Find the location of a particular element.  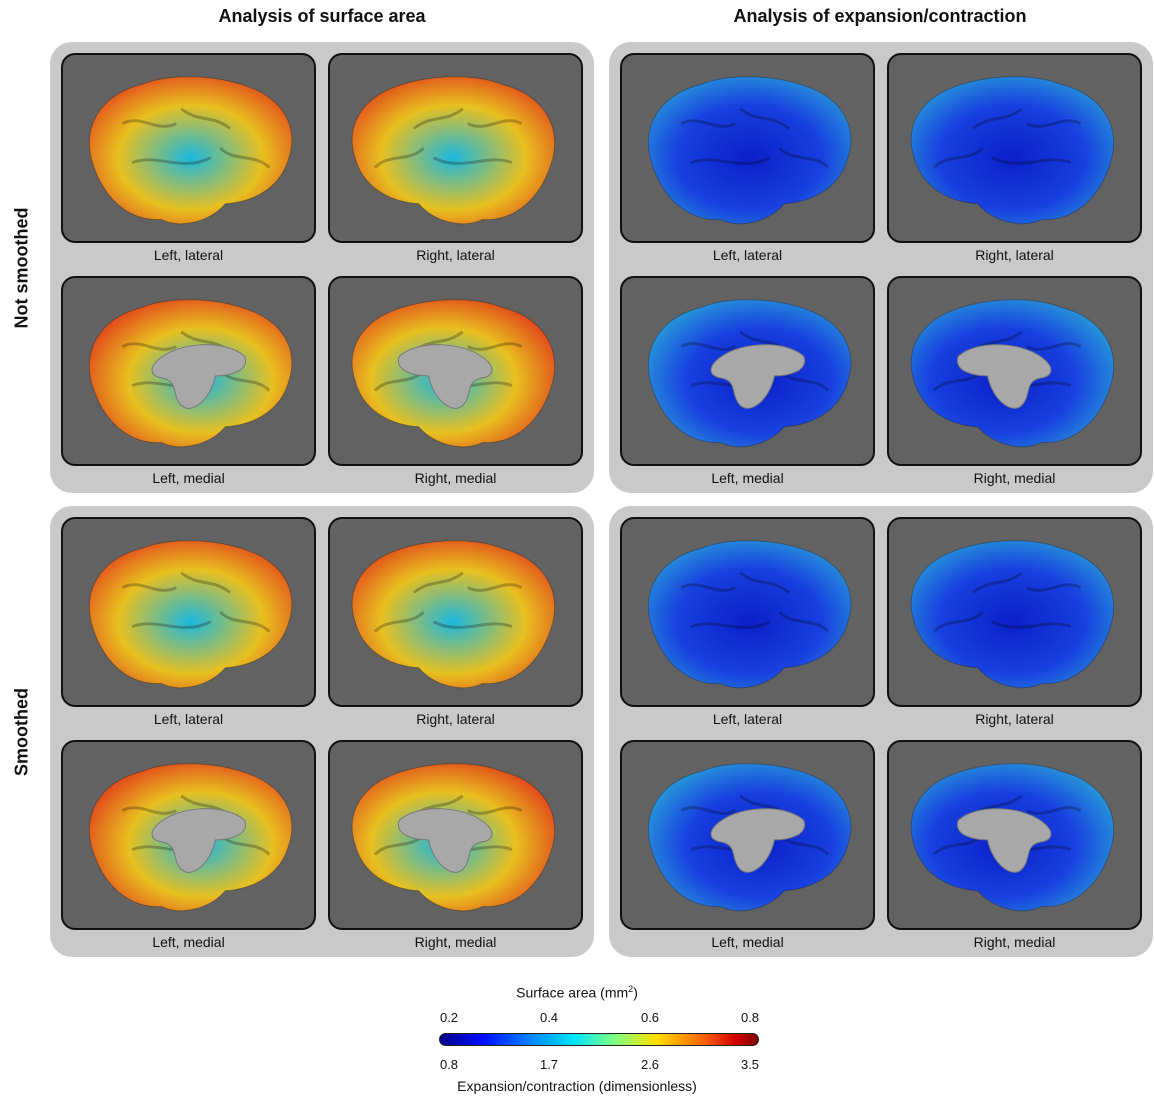

row-title-smoothed: Smoothed is located at coordinates (21, 732).